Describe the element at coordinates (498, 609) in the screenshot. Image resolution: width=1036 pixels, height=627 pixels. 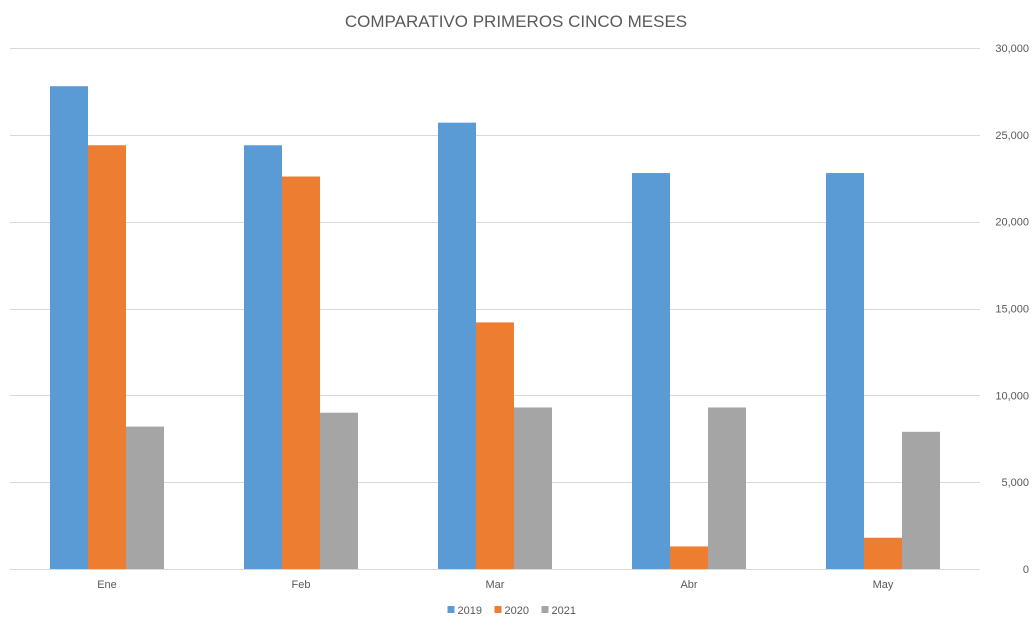
I see `legend-swatch-2020` at that location.